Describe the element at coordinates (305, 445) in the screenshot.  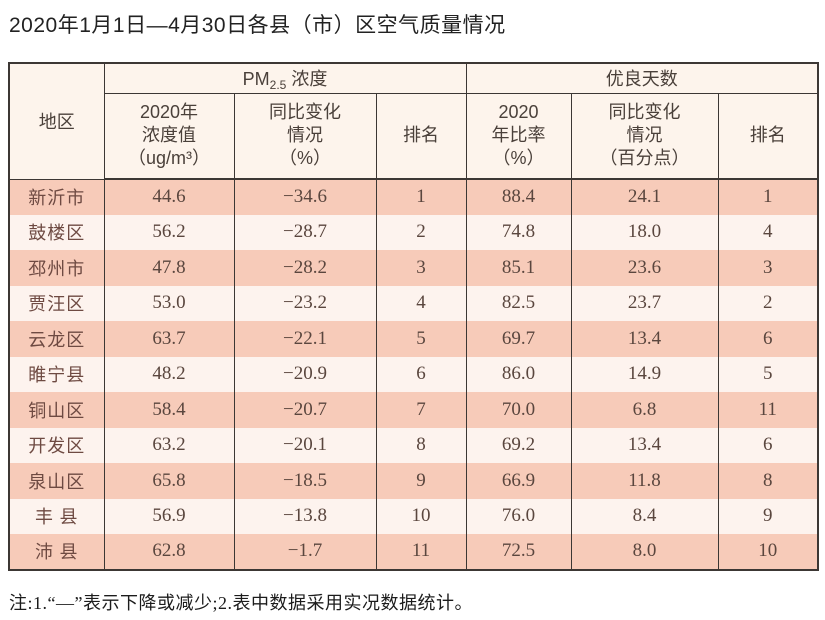
I see `pm-change-cell: −20.1` at that location.